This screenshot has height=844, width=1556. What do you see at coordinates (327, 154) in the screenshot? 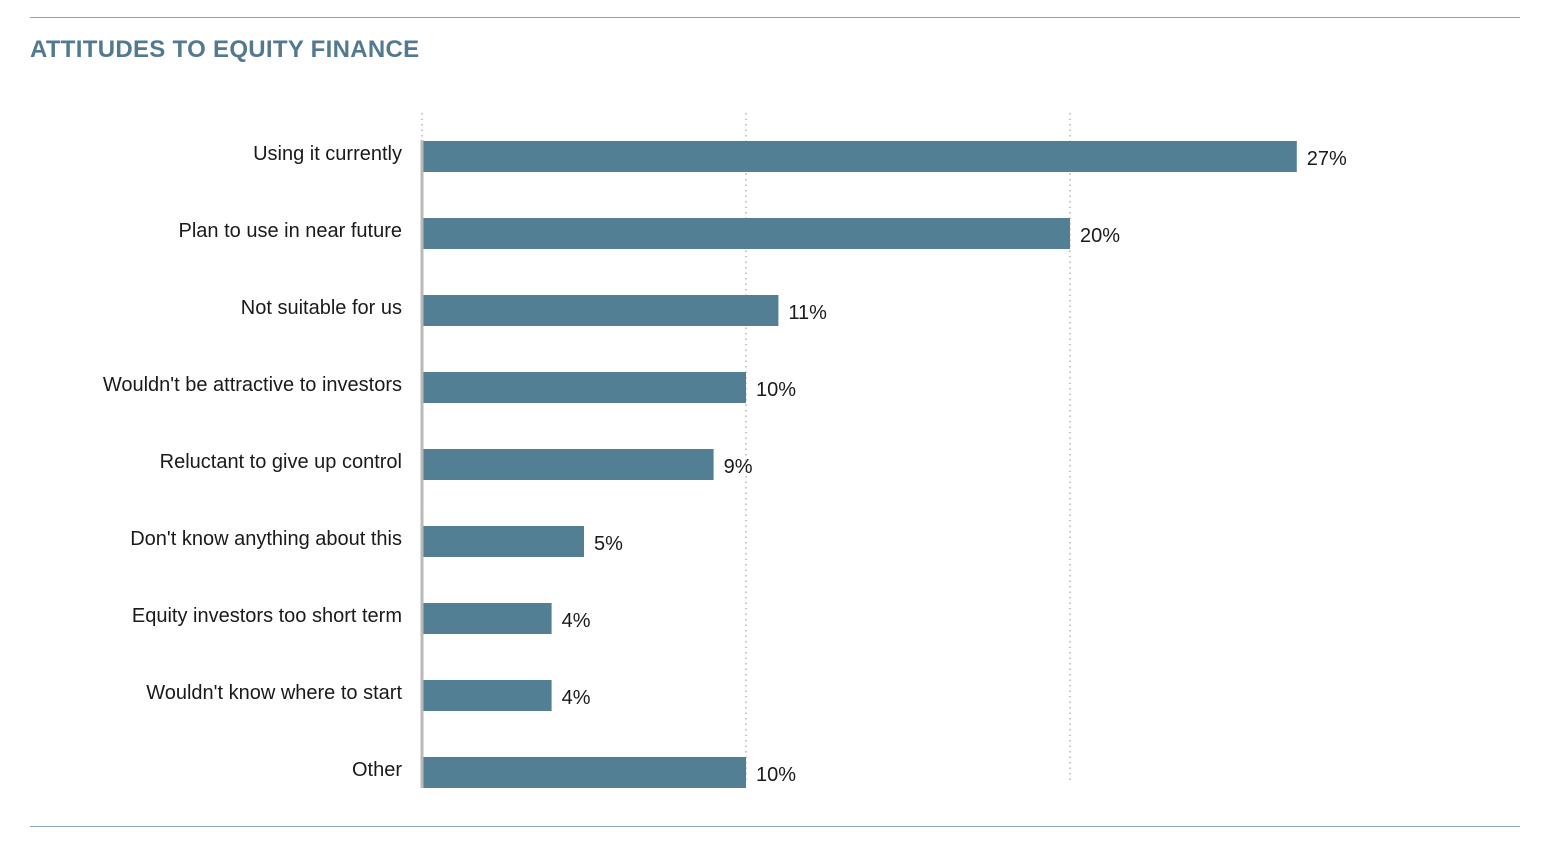
I see `category-label: Using it currently` at bounding box center [327, 154].